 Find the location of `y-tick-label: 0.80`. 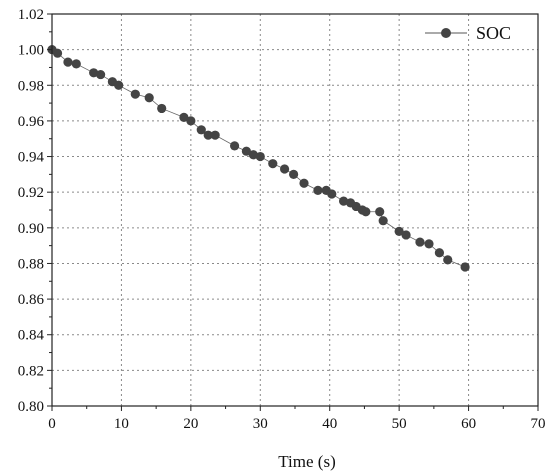

y-tick-label: 0.80 is located at coordinates (31, 407).